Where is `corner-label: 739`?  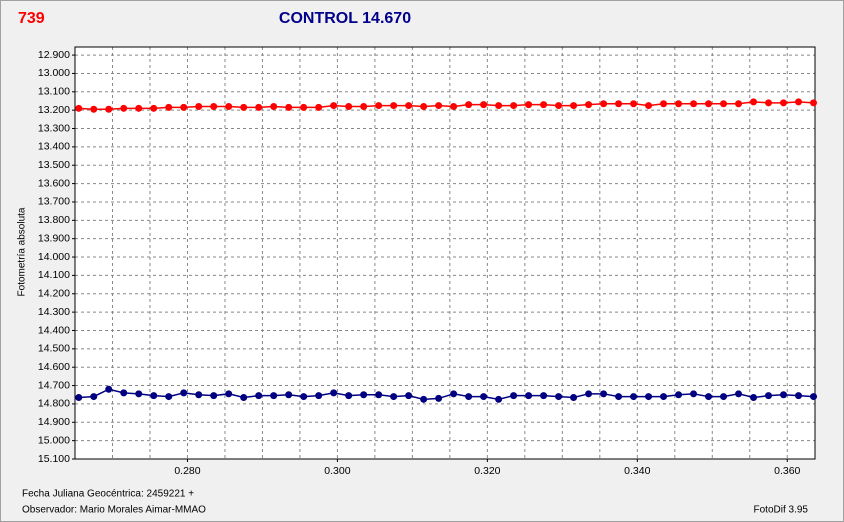 corner-label: 739 is located at coordinates (31, 18).